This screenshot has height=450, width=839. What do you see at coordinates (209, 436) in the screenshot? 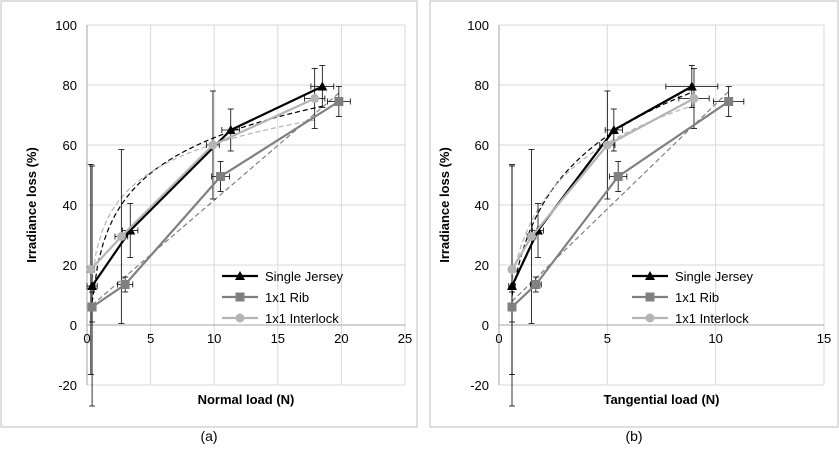
I see `caption-a: (a)` at bounding box center [209, 436].